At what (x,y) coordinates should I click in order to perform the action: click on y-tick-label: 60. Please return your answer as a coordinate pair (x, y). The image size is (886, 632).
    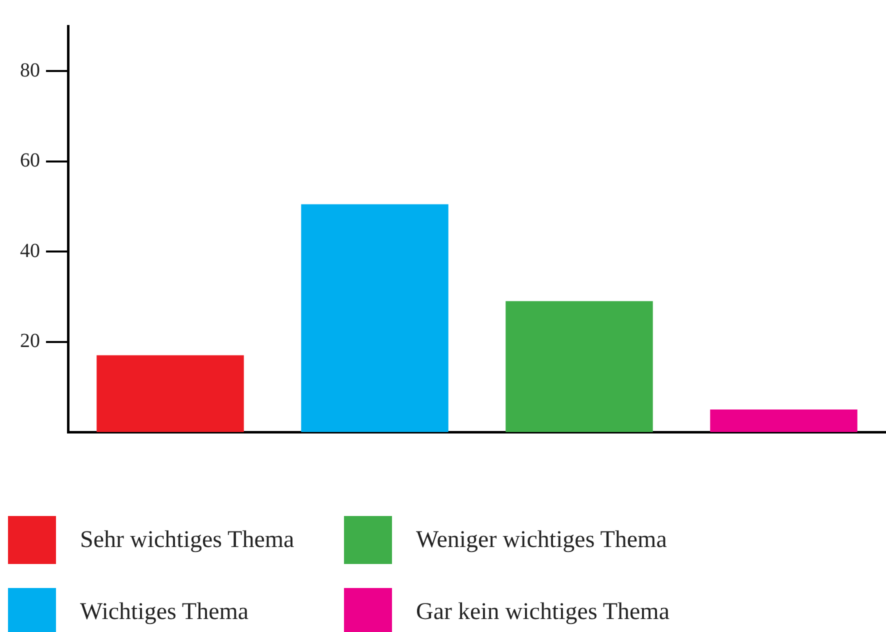
    Looking at the image, I should click on (30, 161).